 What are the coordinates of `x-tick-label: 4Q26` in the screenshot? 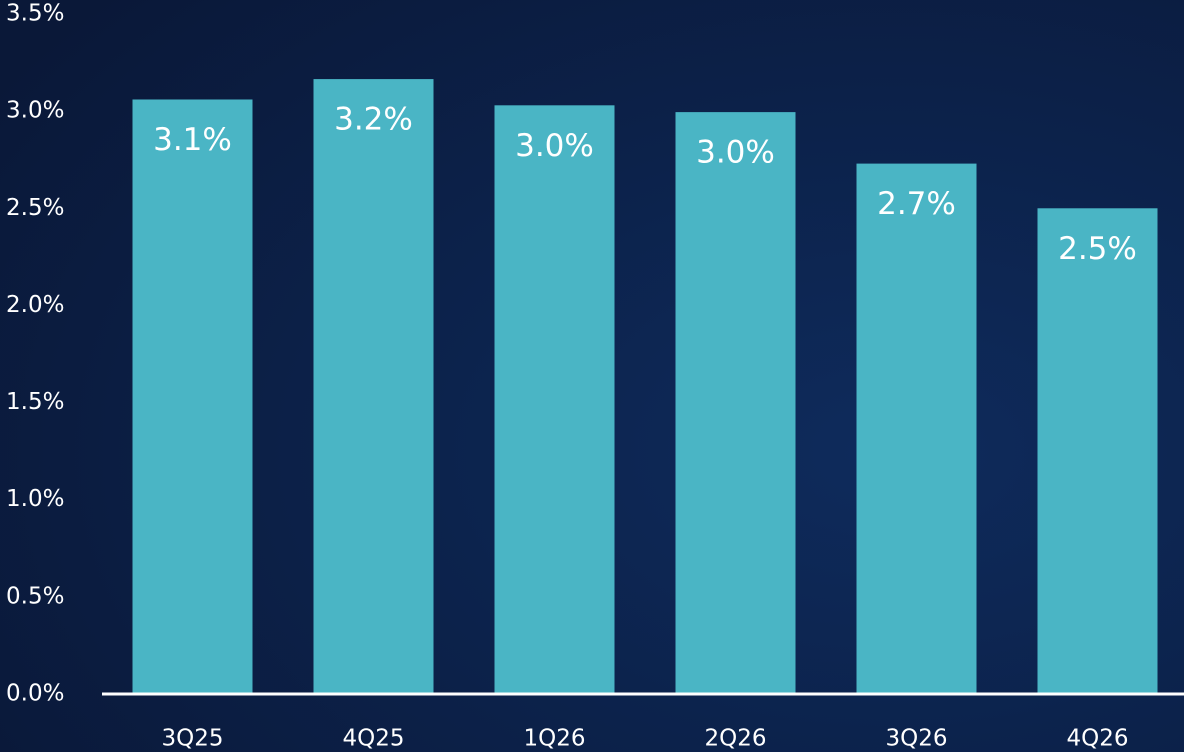 It's located at (1097, 739).